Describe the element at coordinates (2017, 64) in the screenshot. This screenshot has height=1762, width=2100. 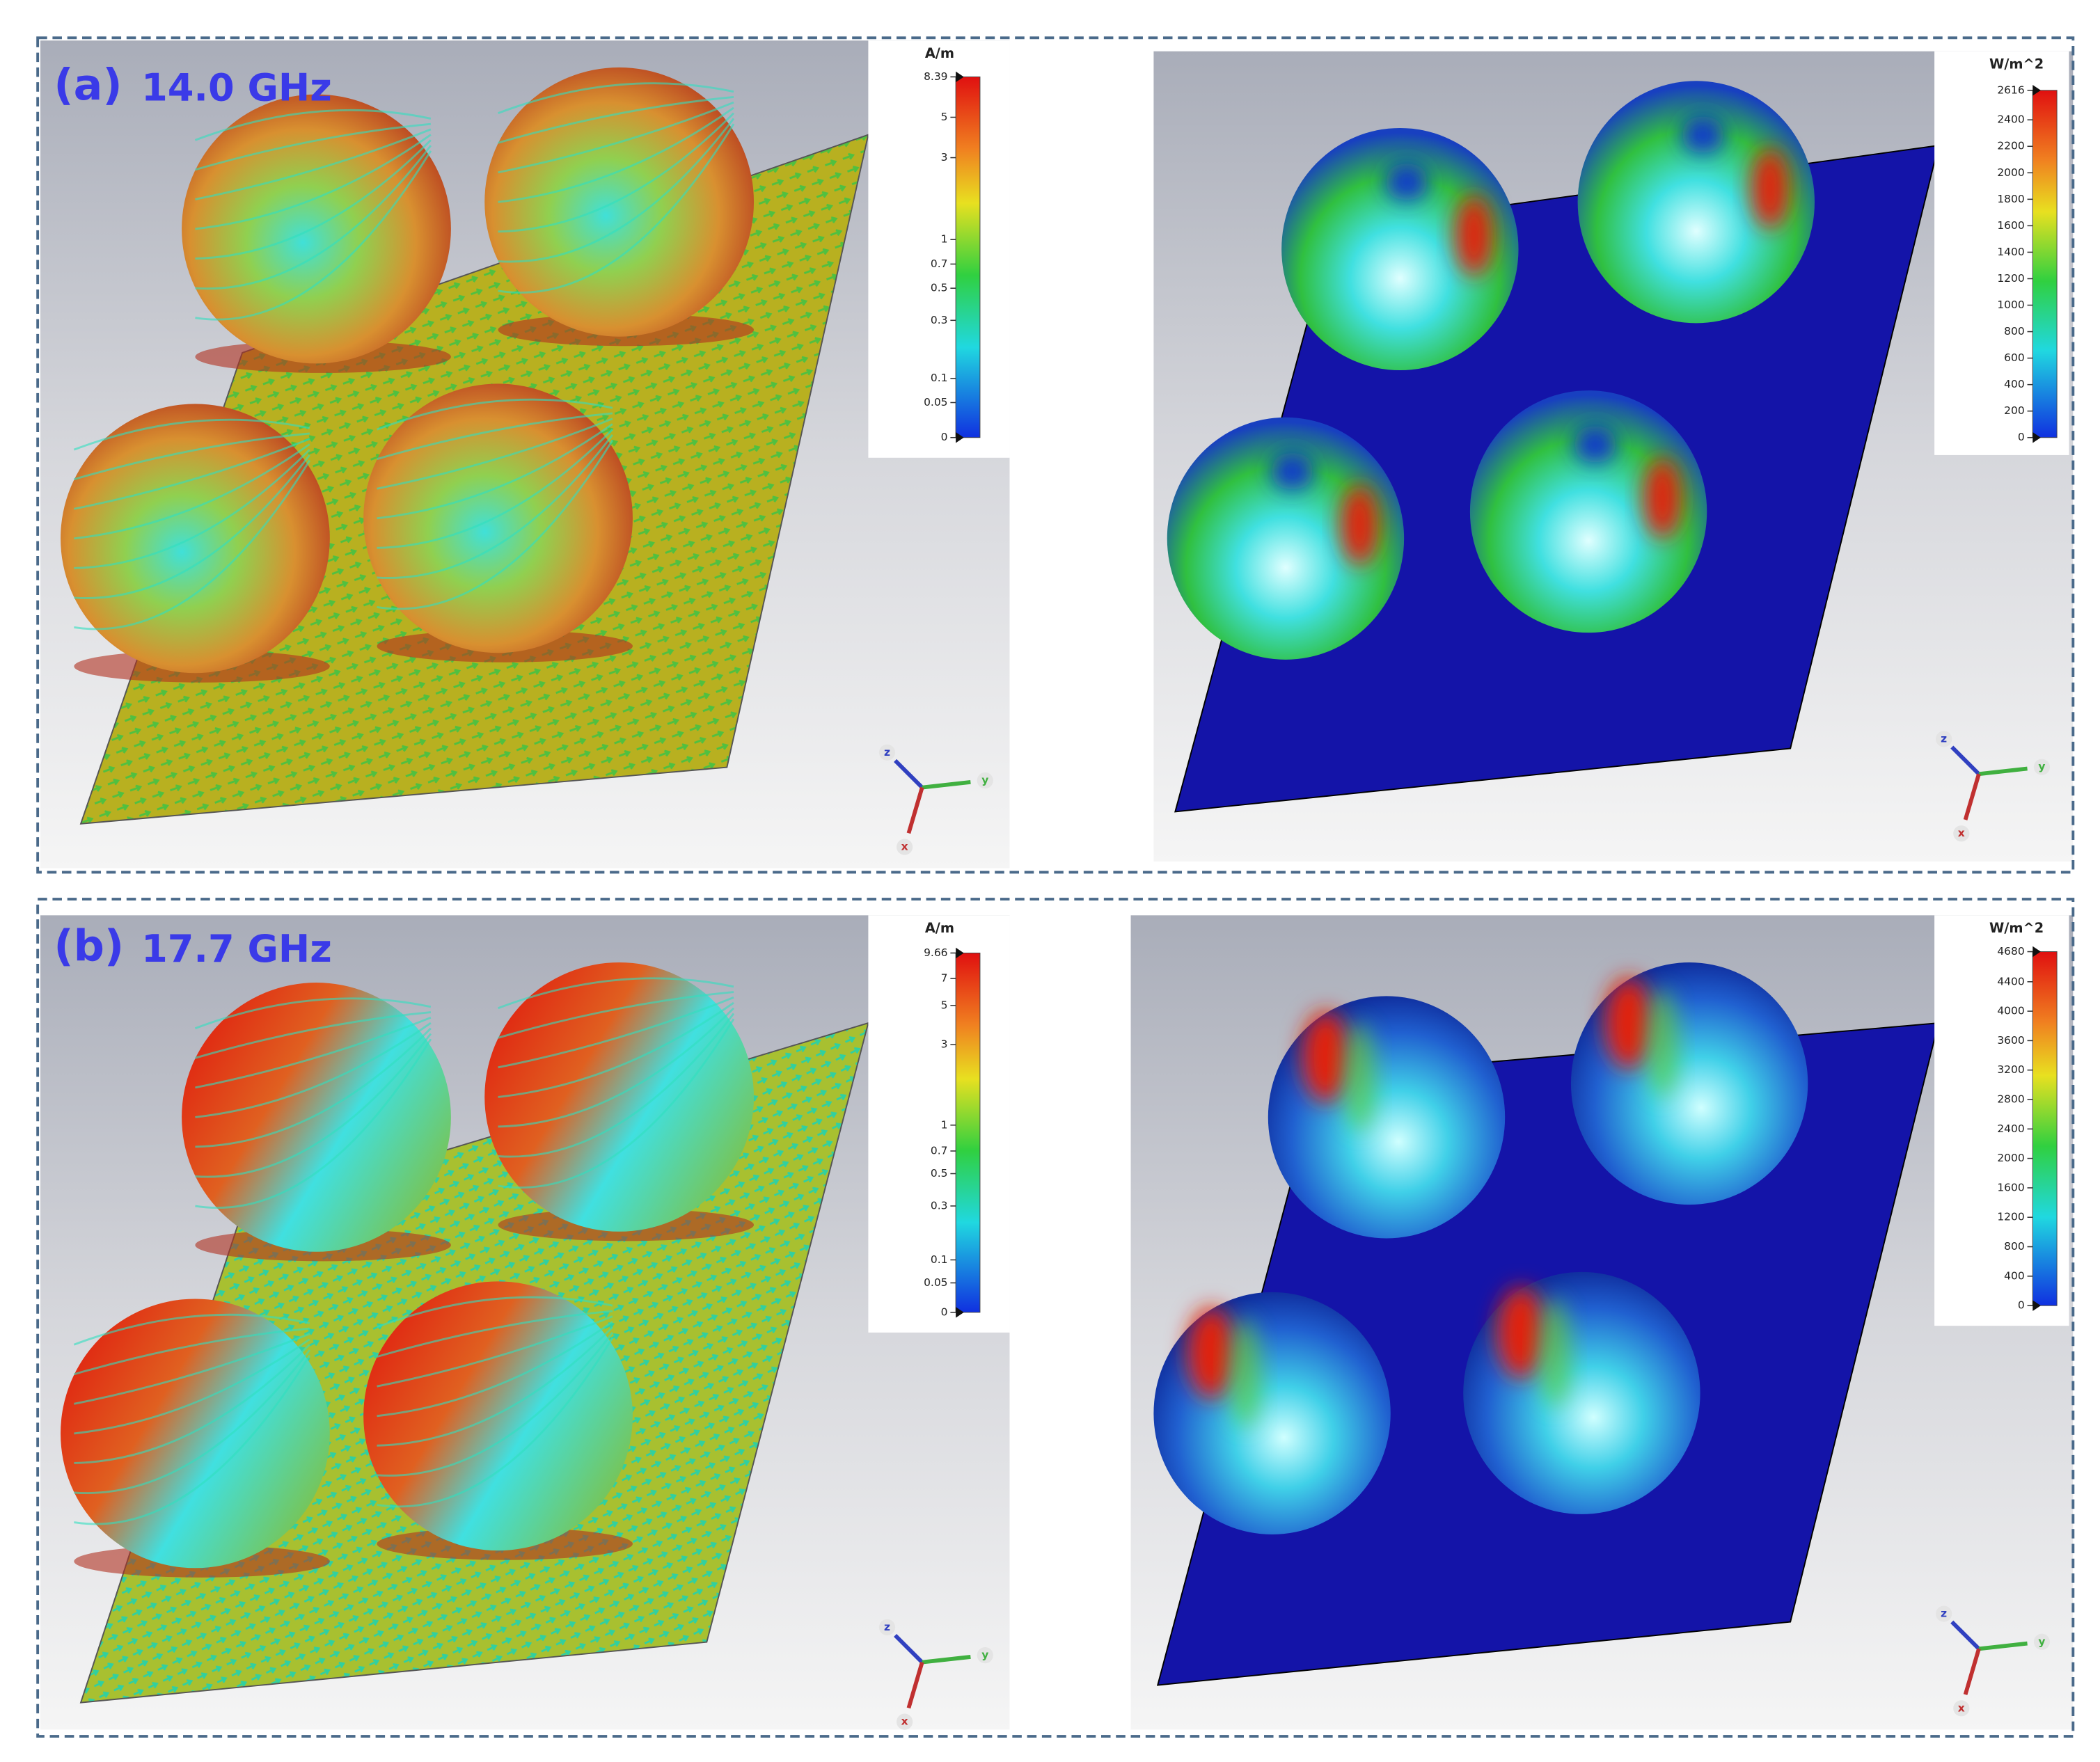
I see `colorbar-unit: W/m^2` at that location.